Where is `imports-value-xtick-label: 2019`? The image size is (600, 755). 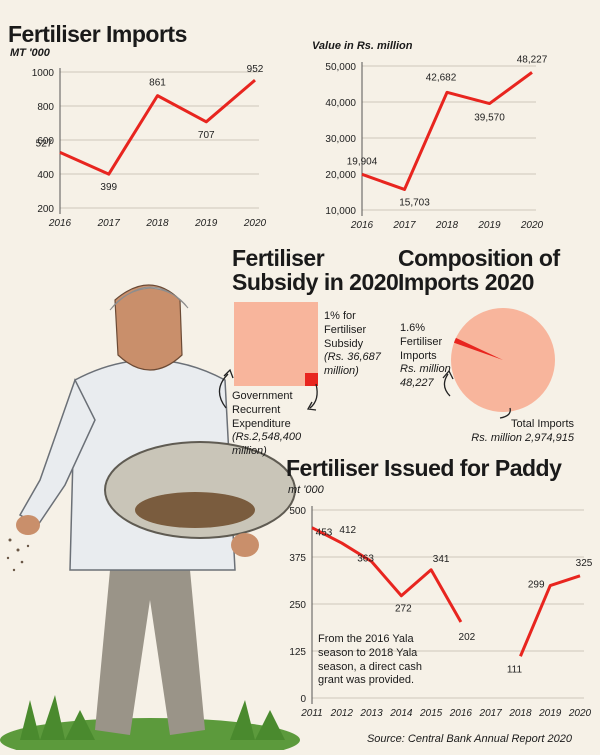 imports-value-xtick-label: 2019 is located at coordinates (489, 225).